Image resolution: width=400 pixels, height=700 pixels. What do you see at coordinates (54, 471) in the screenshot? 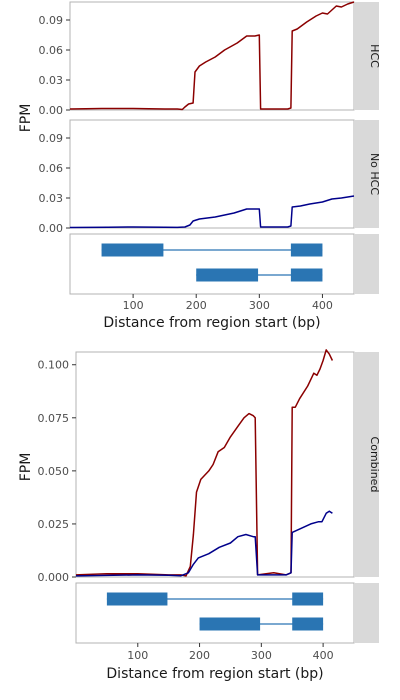
I see `y-tick-label: 0.050` at bounding box center [54, 471].